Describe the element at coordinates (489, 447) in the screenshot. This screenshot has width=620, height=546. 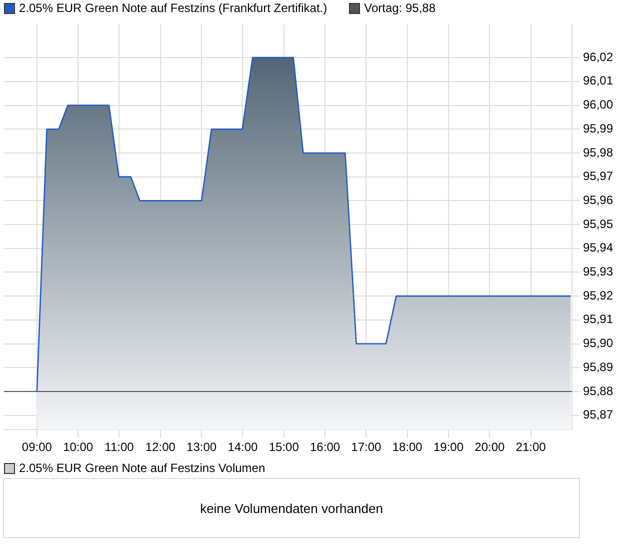
I see `x-tick-label: 20:00` at that location.